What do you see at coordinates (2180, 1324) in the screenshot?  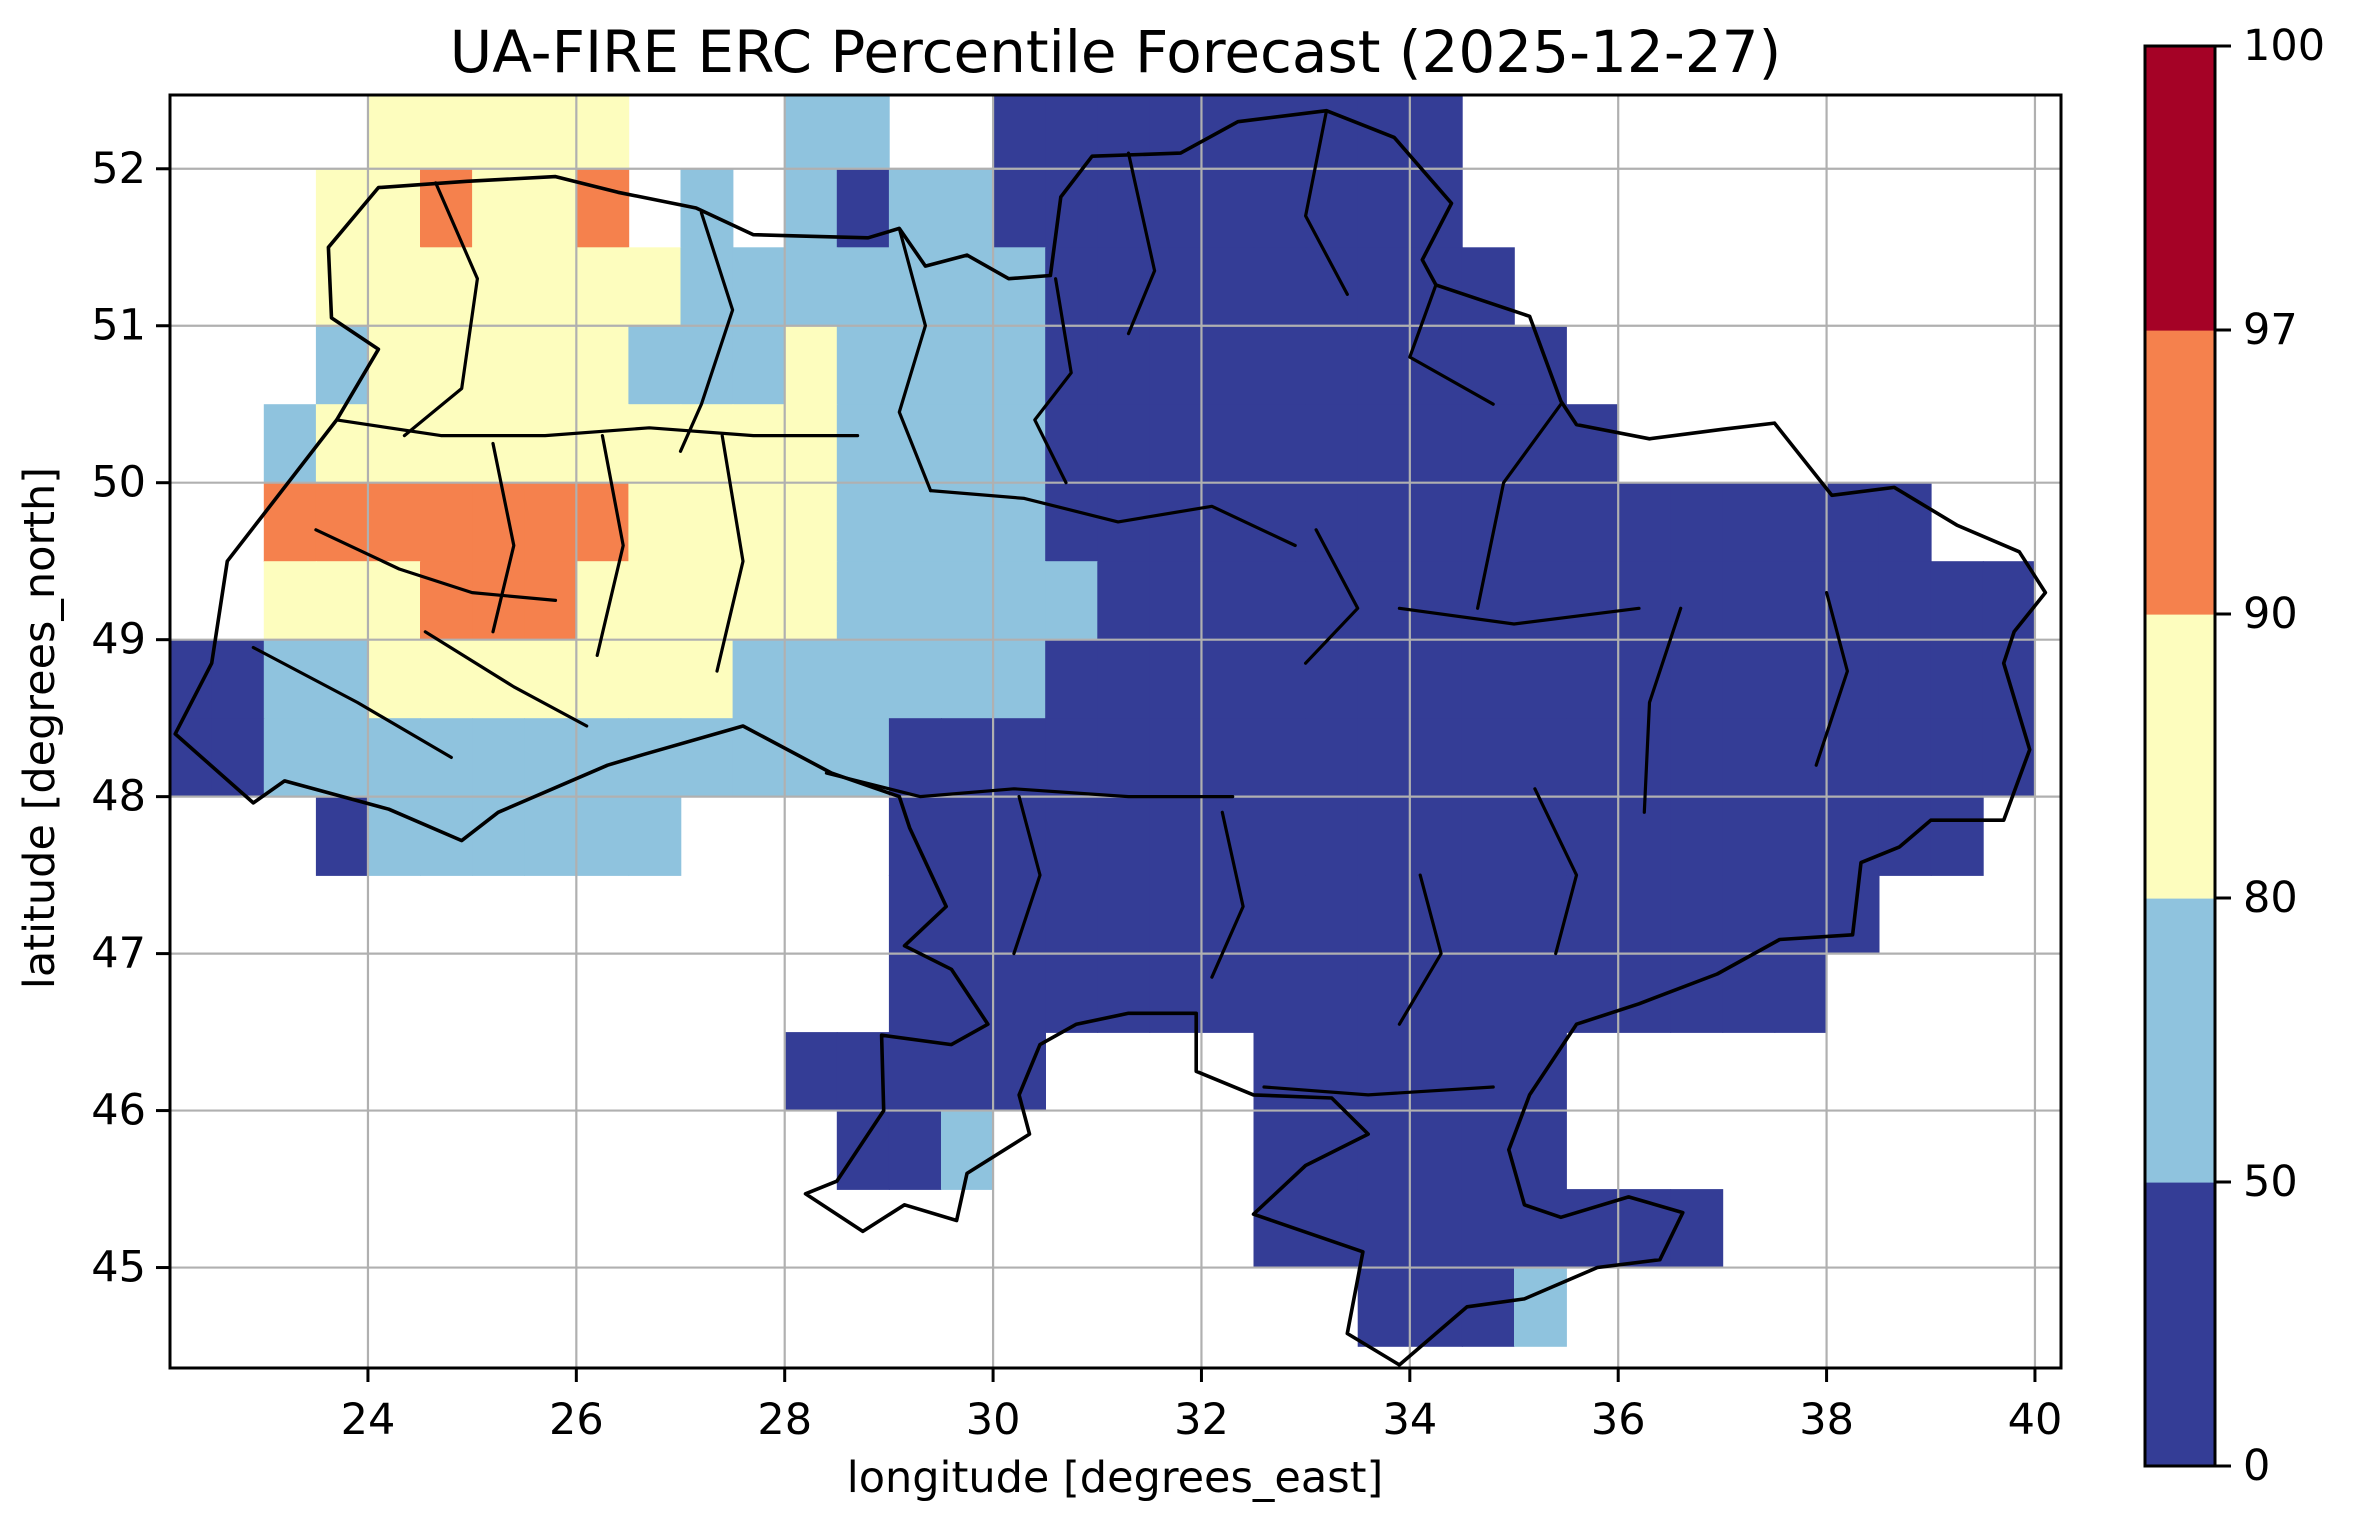 I see `colorbar-segment` at bounding box center [2180, 1324].